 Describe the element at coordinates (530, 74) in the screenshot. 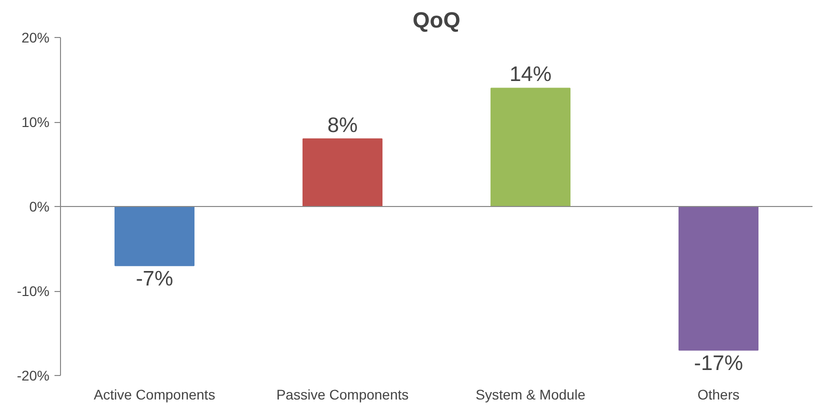

I see `data-label: 14%` at that location.